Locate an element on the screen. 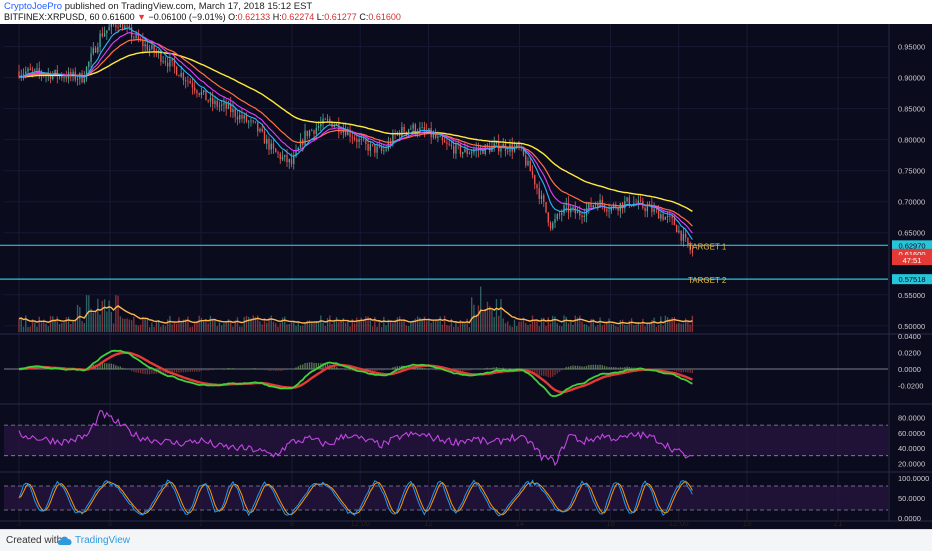 The image size is (932, 551). rsi-tick-label: 80.0000 is located at coordinates (911, 417).